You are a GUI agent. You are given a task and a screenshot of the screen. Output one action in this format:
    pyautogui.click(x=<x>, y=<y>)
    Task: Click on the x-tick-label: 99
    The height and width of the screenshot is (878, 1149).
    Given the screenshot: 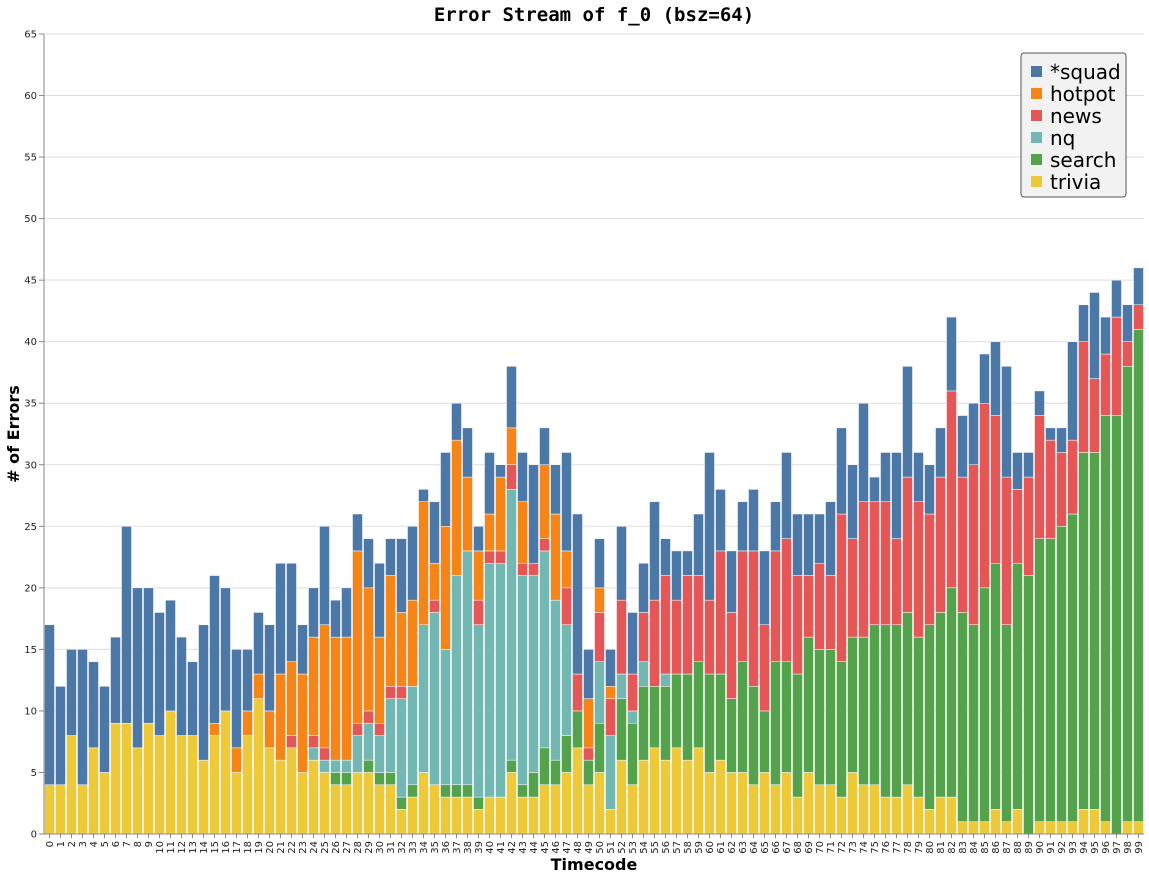 What is the action you would take?
    pyautogui.click(x=1139, y=847)
    